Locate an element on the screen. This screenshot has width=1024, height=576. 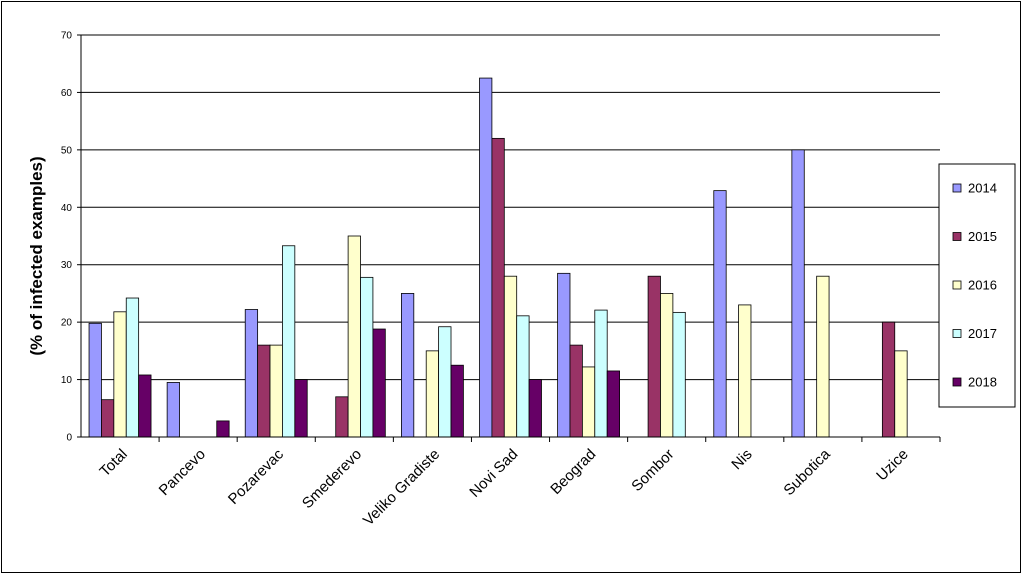
bar-2017-pozarevac is located at coordinates (289, 341).